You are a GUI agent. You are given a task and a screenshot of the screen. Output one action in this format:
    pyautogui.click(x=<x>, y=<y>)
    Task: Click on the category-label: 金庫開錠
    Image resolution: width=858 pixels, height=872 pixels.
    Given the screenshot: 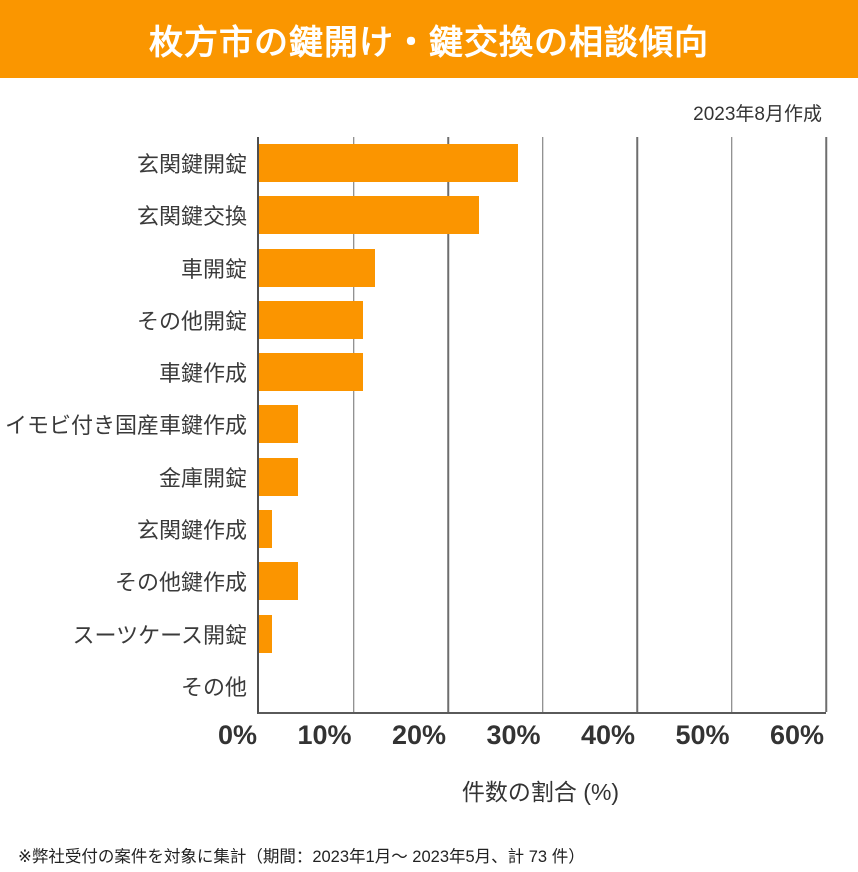 What is the action you would take?
    pyautogui.click(x=202, y=478)
    